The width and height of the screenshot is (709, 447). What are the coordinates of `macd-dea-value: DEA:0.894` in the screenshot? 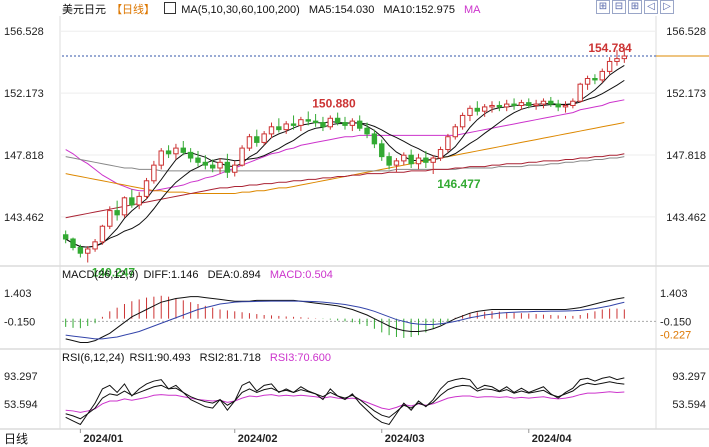 It's located at (234, 275).